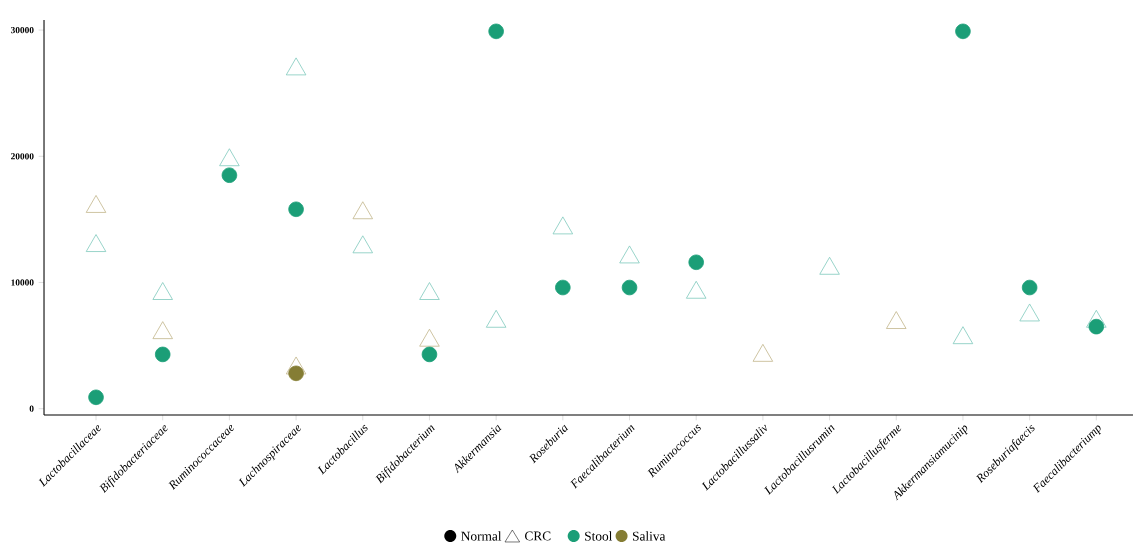 This screenshot has height=546, width=1133. Describe the element at coordinates (599, 536) in the screenshot. I see `text: Stool` at that location.